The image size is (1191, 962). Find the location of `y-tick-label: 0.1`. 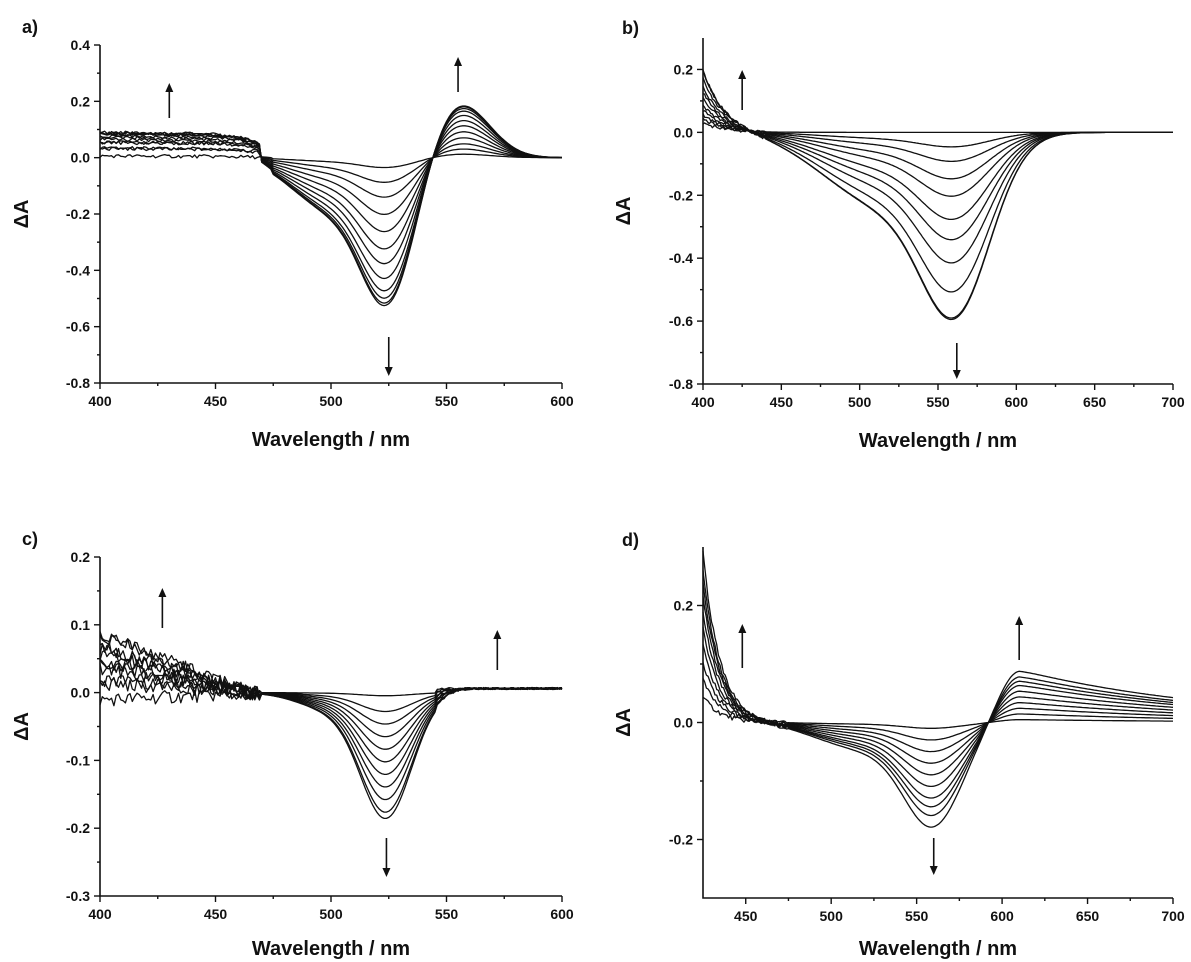

y-tick-label: 0.1 is located at coordinates (81, 625).